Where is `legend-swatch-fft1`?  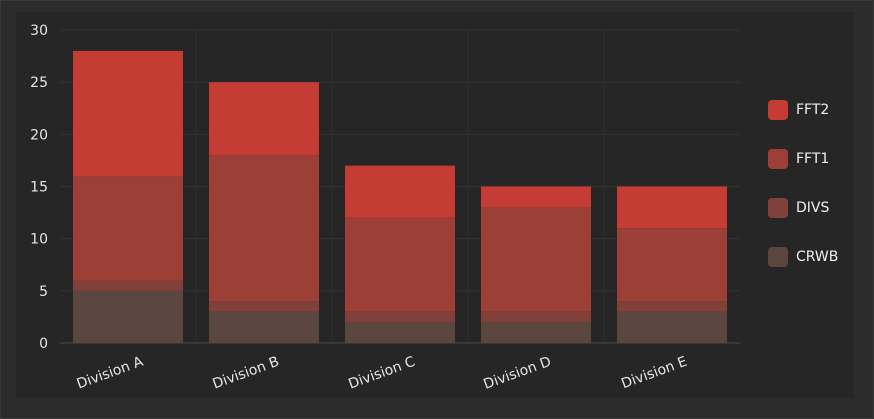
legend-swatch-fft1 is located at coordinates (778, 159).